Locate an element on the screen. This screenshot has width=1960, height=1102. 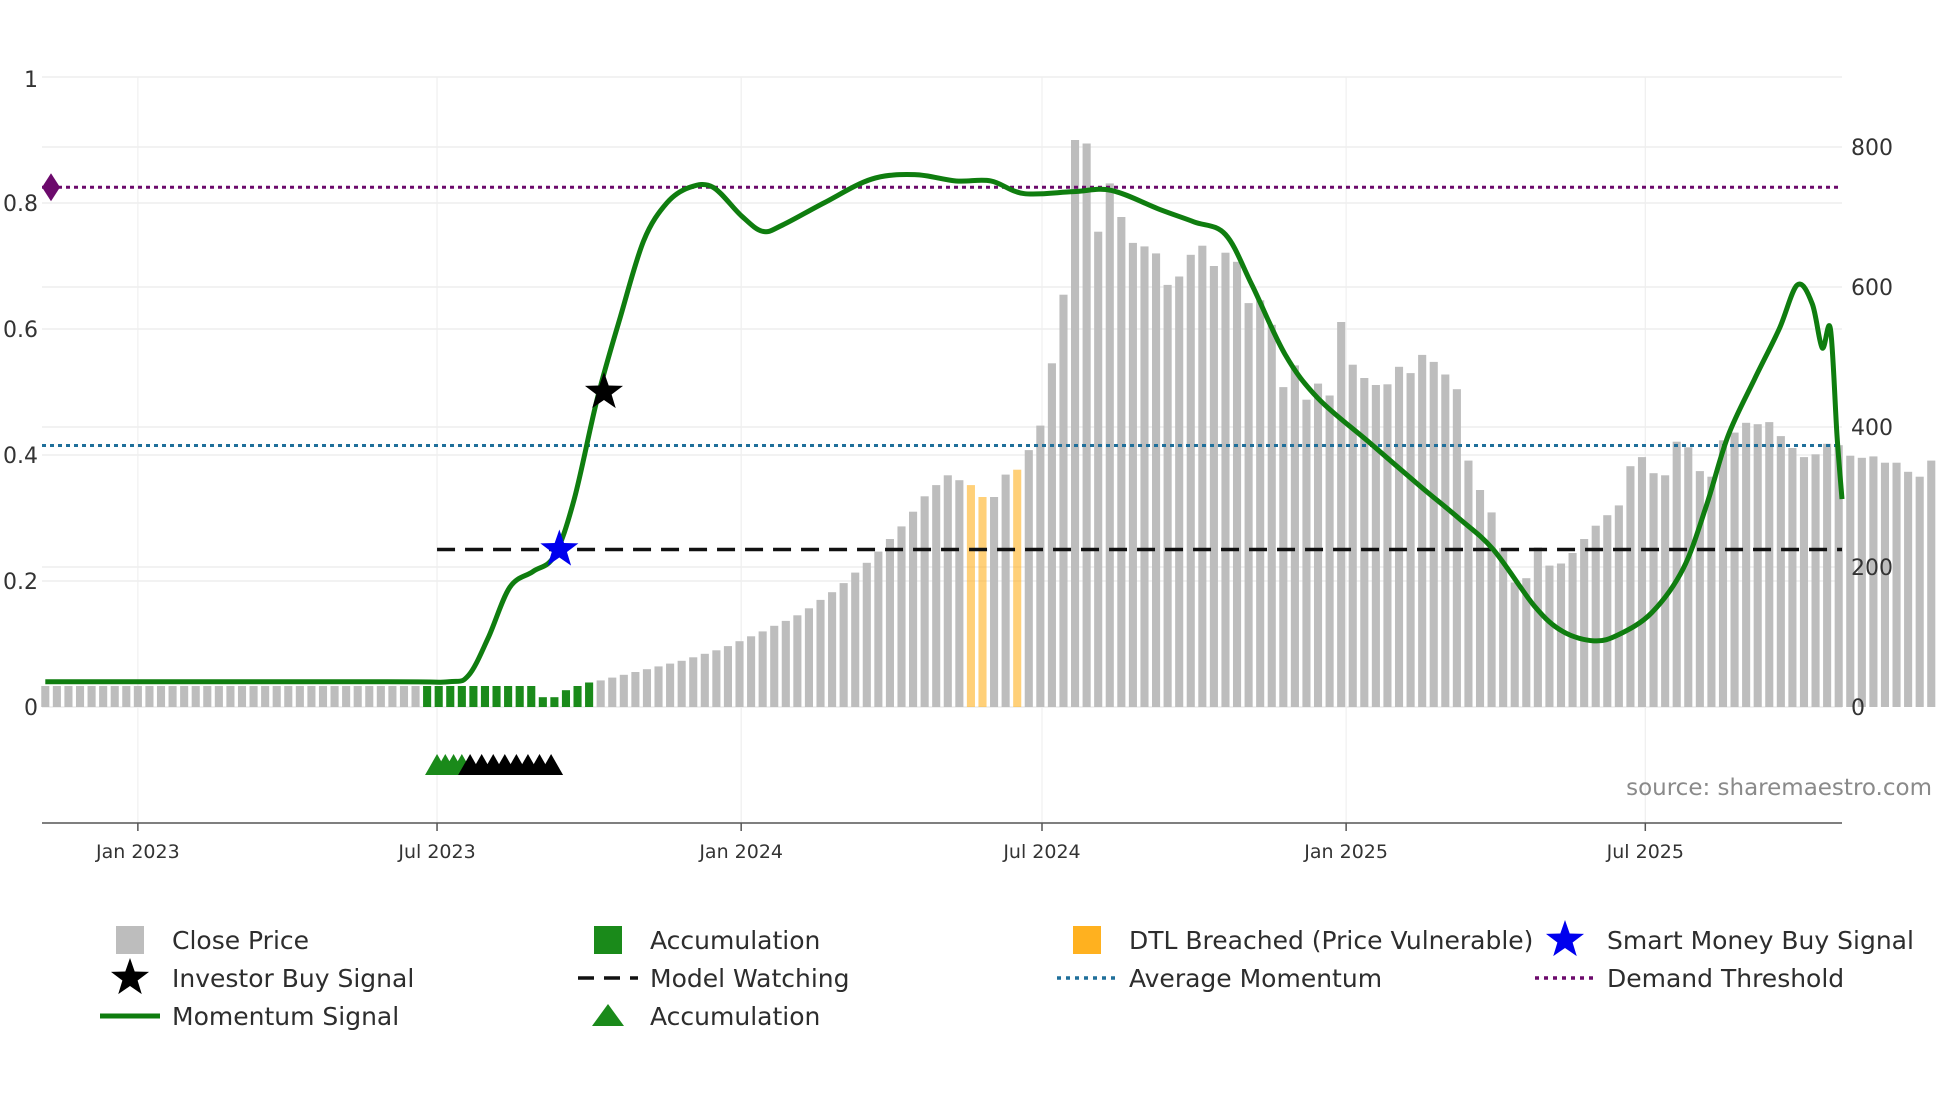
dtl-breached-bar is located at coordinates (982, 602).